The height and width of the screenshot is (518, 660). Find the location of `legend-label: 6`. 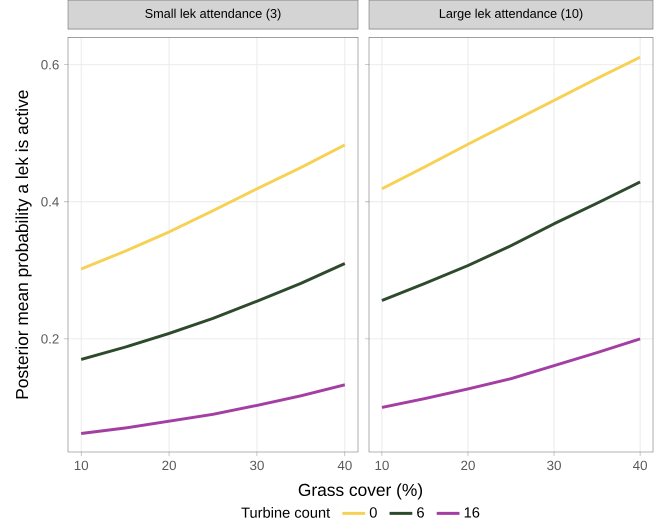

legend-label: 6 is located at coordinates (420, 512).